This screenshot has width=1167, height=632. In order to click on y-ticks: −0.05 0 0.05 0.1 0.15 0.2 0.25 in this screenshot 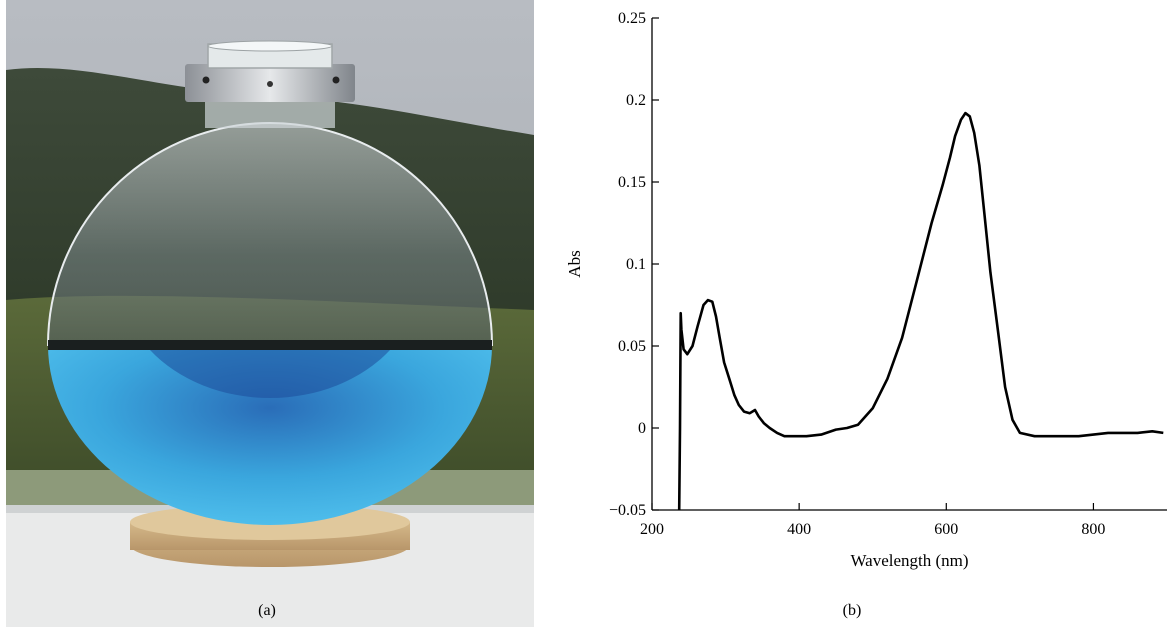, I will do `click(634, 264)`.